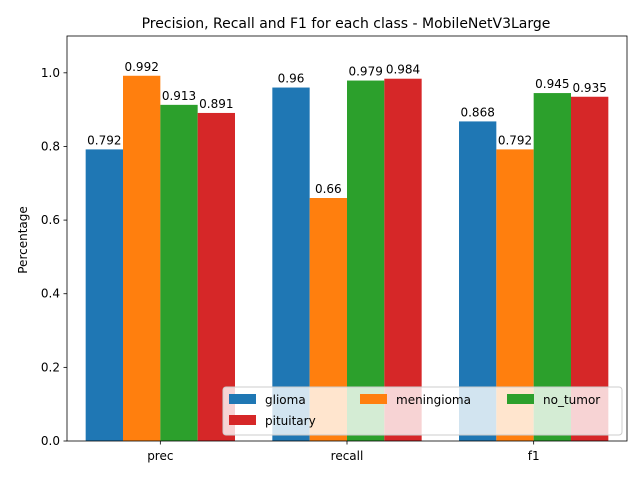  What do you see at coordinates (242, 399) in the screenshot?
I see `legend-swatch-glioma` at bounding box center [242, 399].